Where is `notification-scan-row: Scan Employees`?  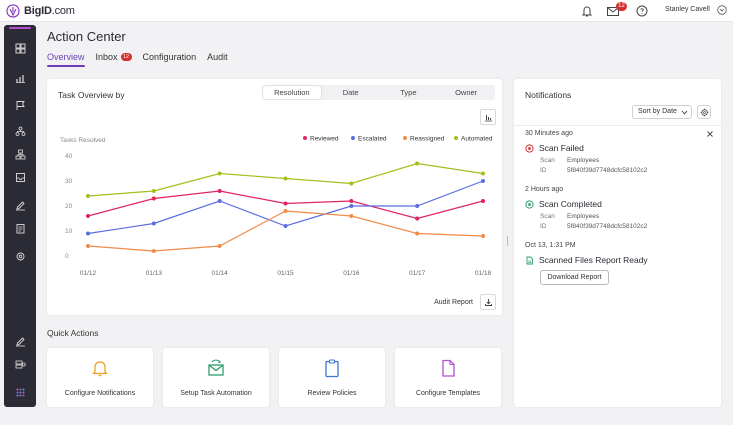
notification-scan-row: Scan Employees is located at coordinates (570, 216).